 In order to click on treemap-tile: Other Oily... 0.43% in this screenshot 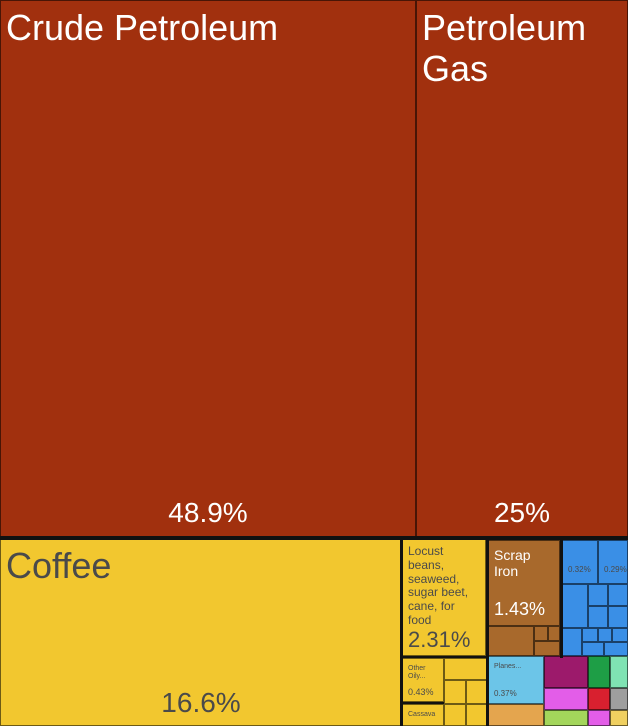, I will do `click(423, 680)`.